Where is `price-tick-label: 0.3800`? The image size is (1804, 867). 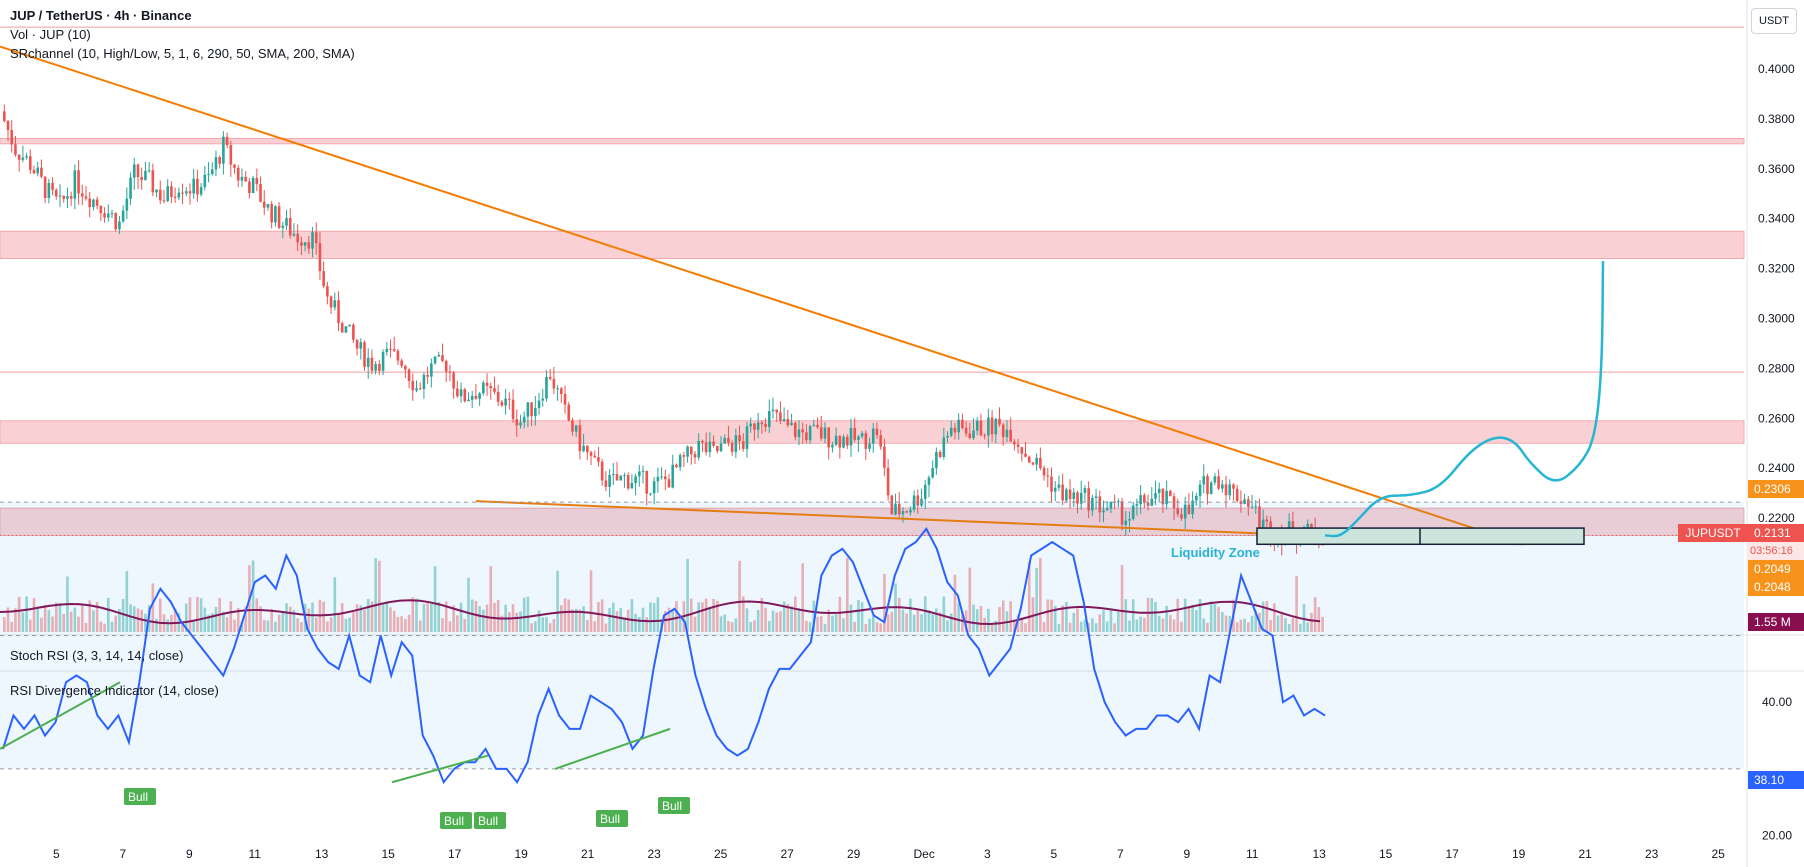 price-tick-label: 0.3800 is located at coordinates (1776, 119).